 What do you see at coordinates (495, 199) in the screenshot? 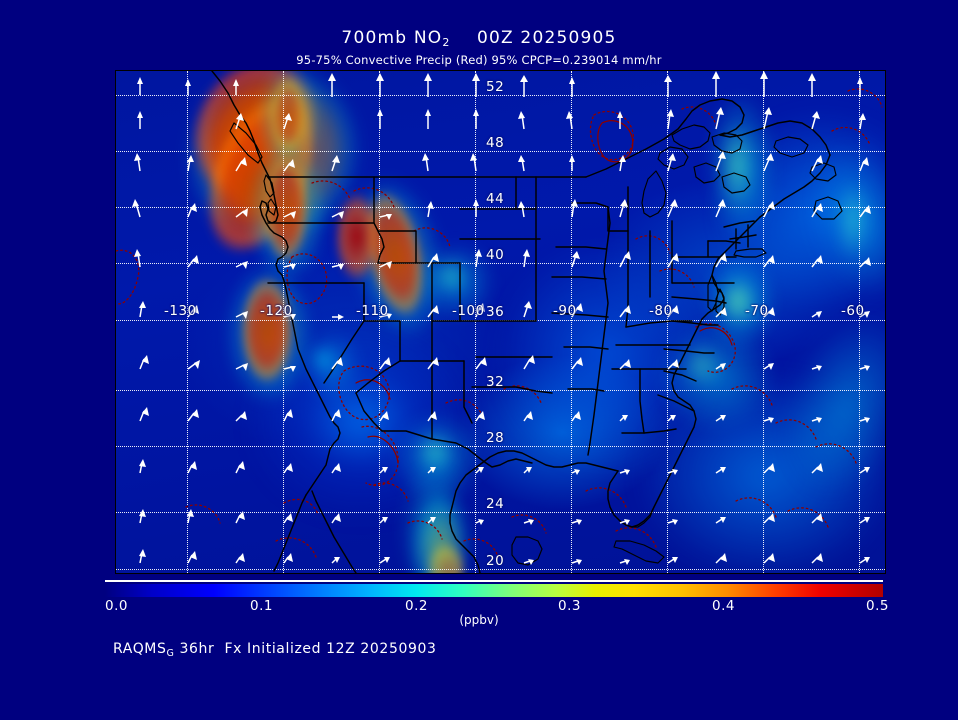
I see `lat-label-44: 44` at bounding box center [495, 199].